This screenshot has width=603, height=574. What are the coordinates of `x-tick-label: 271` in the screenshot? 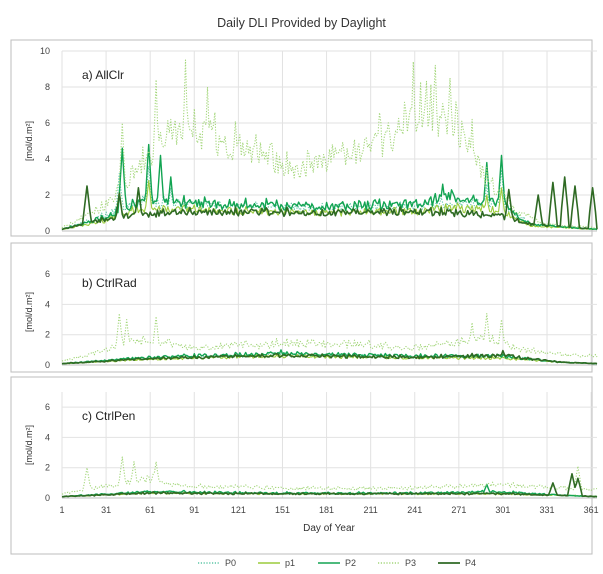 It's located at (458, 510).